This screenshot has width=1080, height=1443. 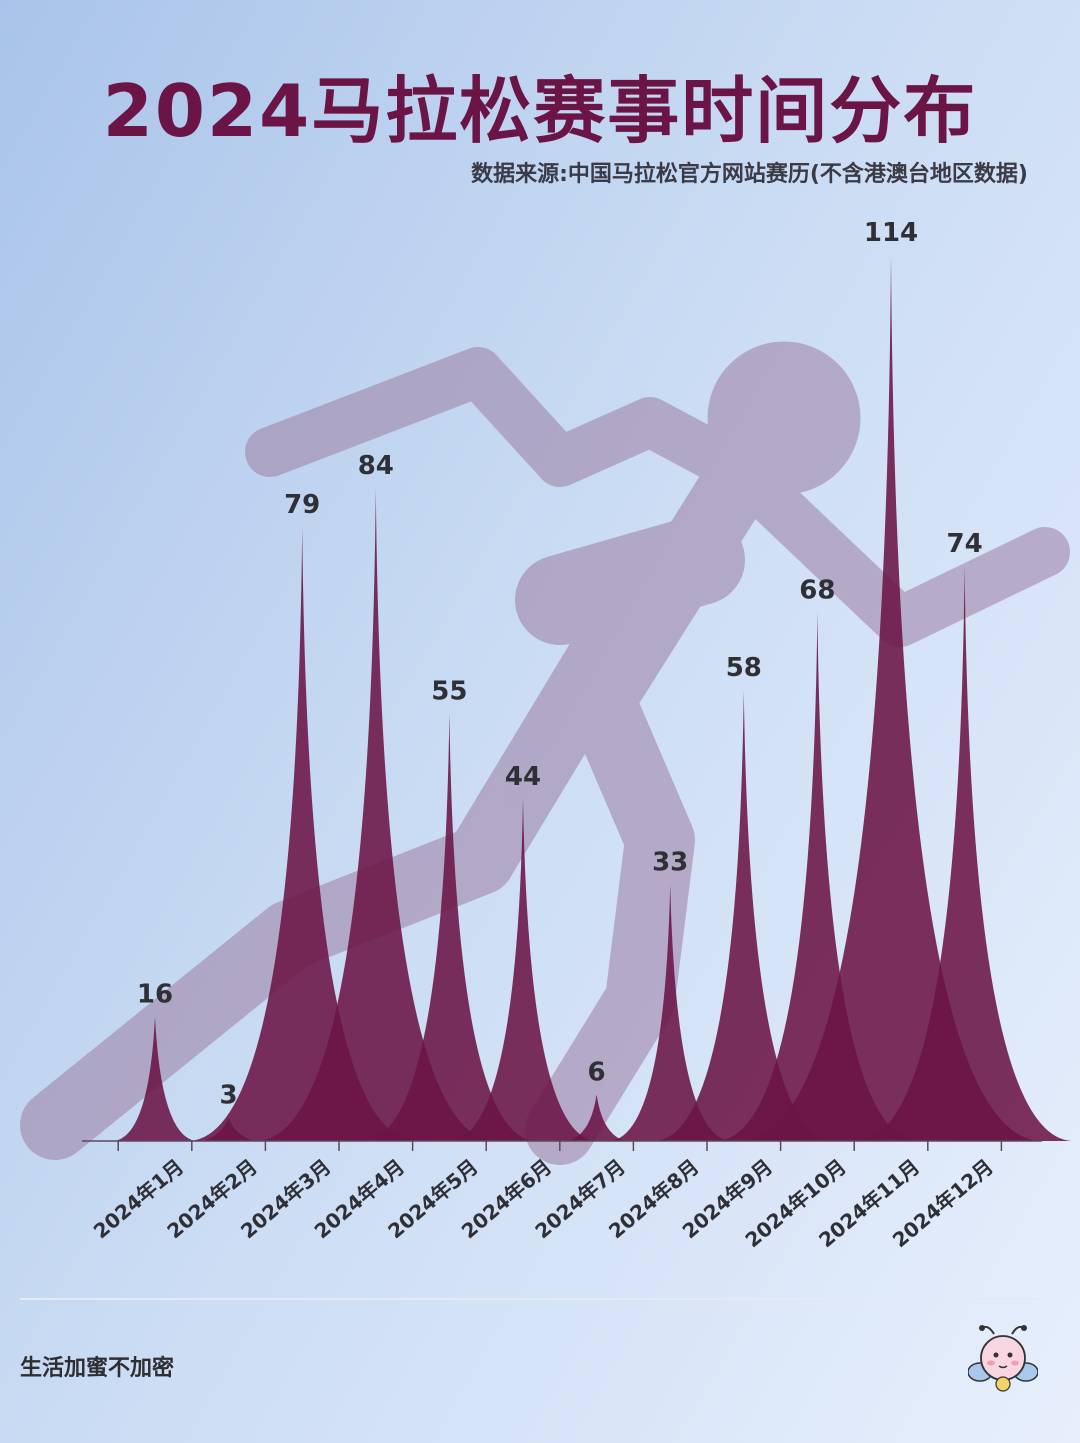 What do you see at coordinates (97, 1368) in the screenshot?
I see `footer-brand: 生活加蜜不加密` at bounding box center [97, 1368].